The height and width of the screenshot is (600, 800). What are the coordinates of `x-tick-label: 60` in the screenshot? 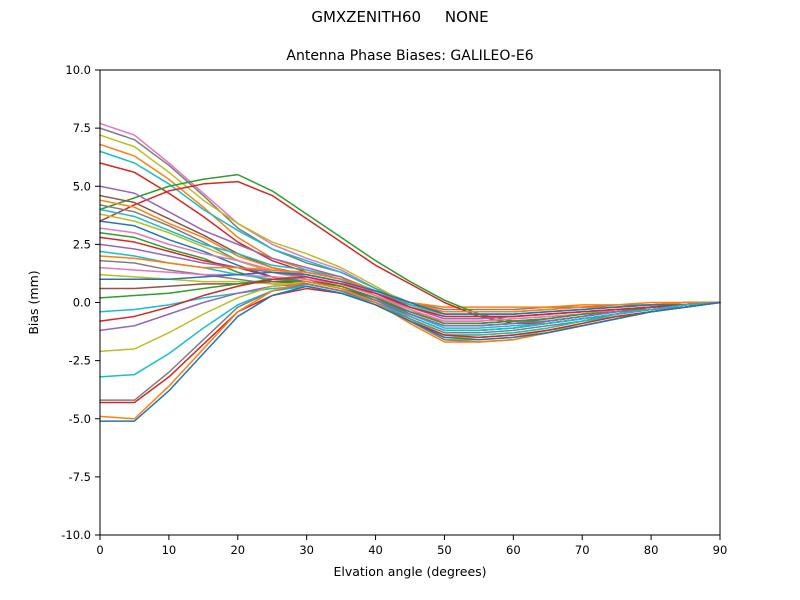 It's located at (513, 550).